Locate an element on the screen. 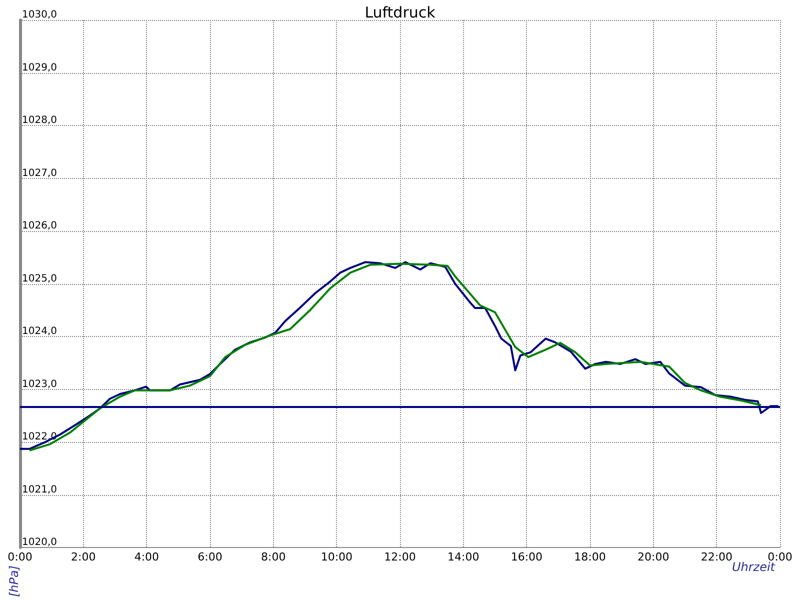  x-tick-label: 10:00 is located at coordinates (336, 557).